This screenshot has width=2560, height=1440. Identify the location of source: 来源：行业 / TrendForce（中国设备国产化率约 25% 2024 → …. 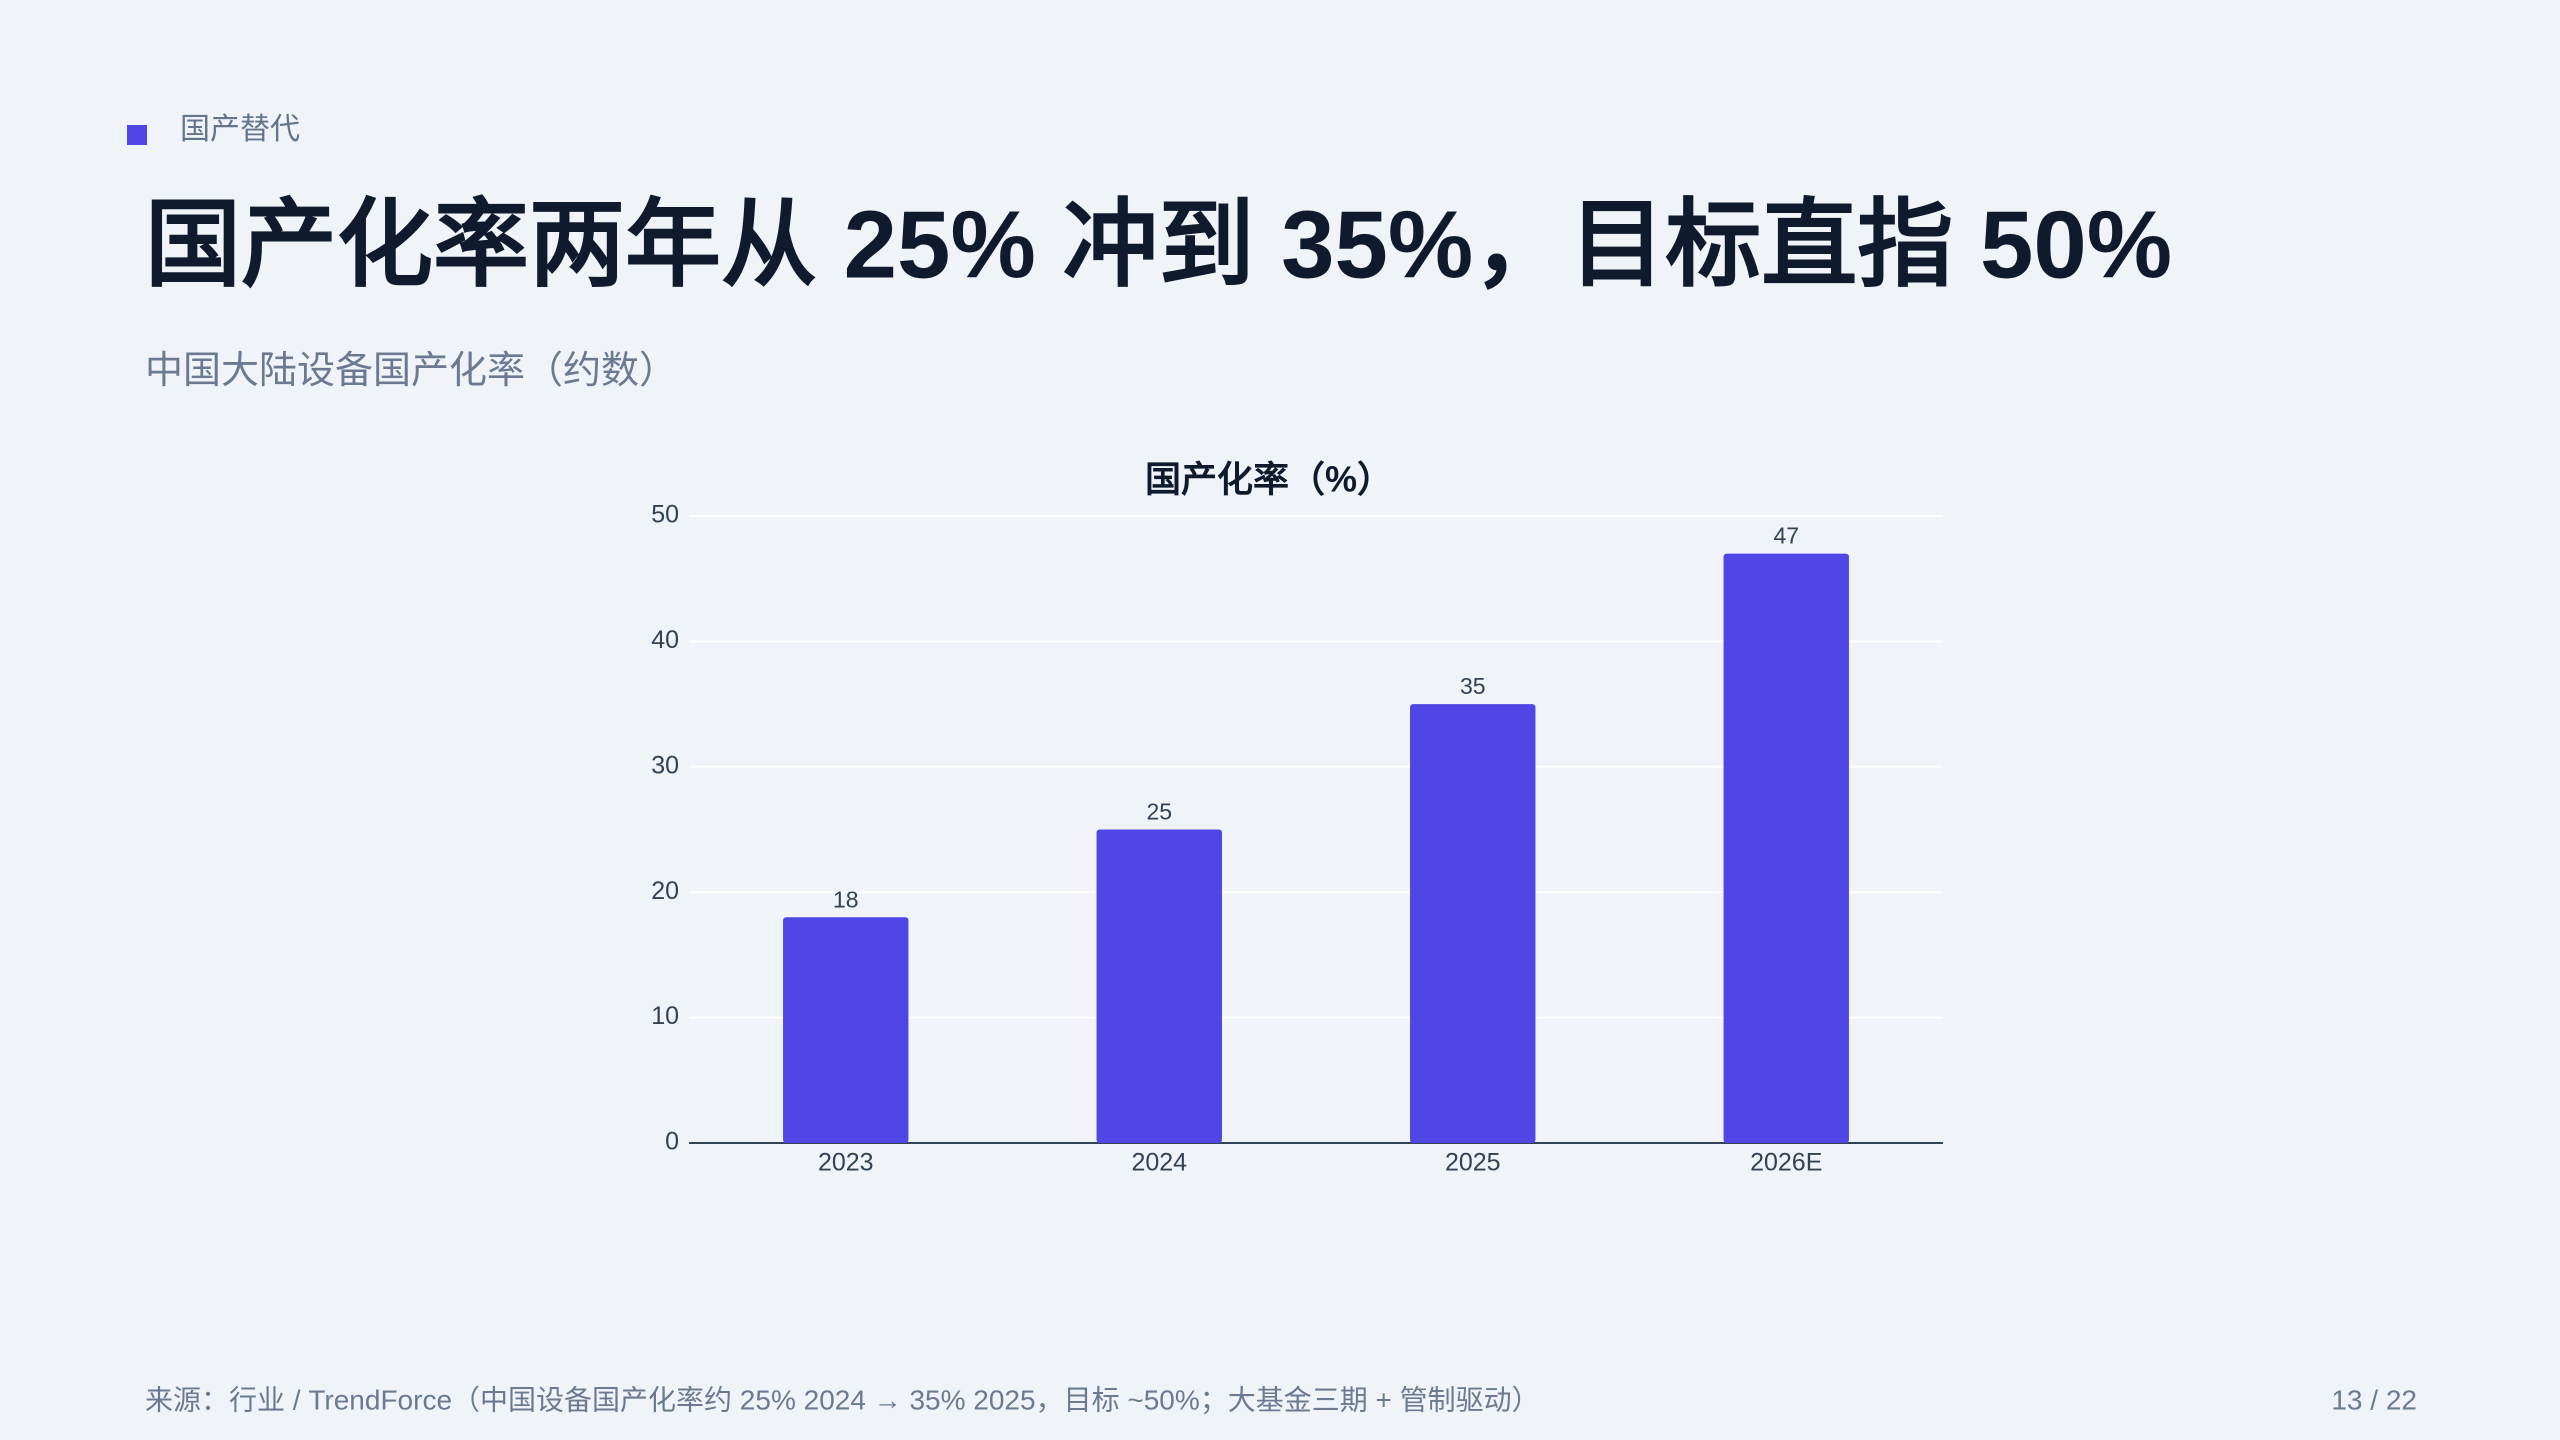
(842, 1399).